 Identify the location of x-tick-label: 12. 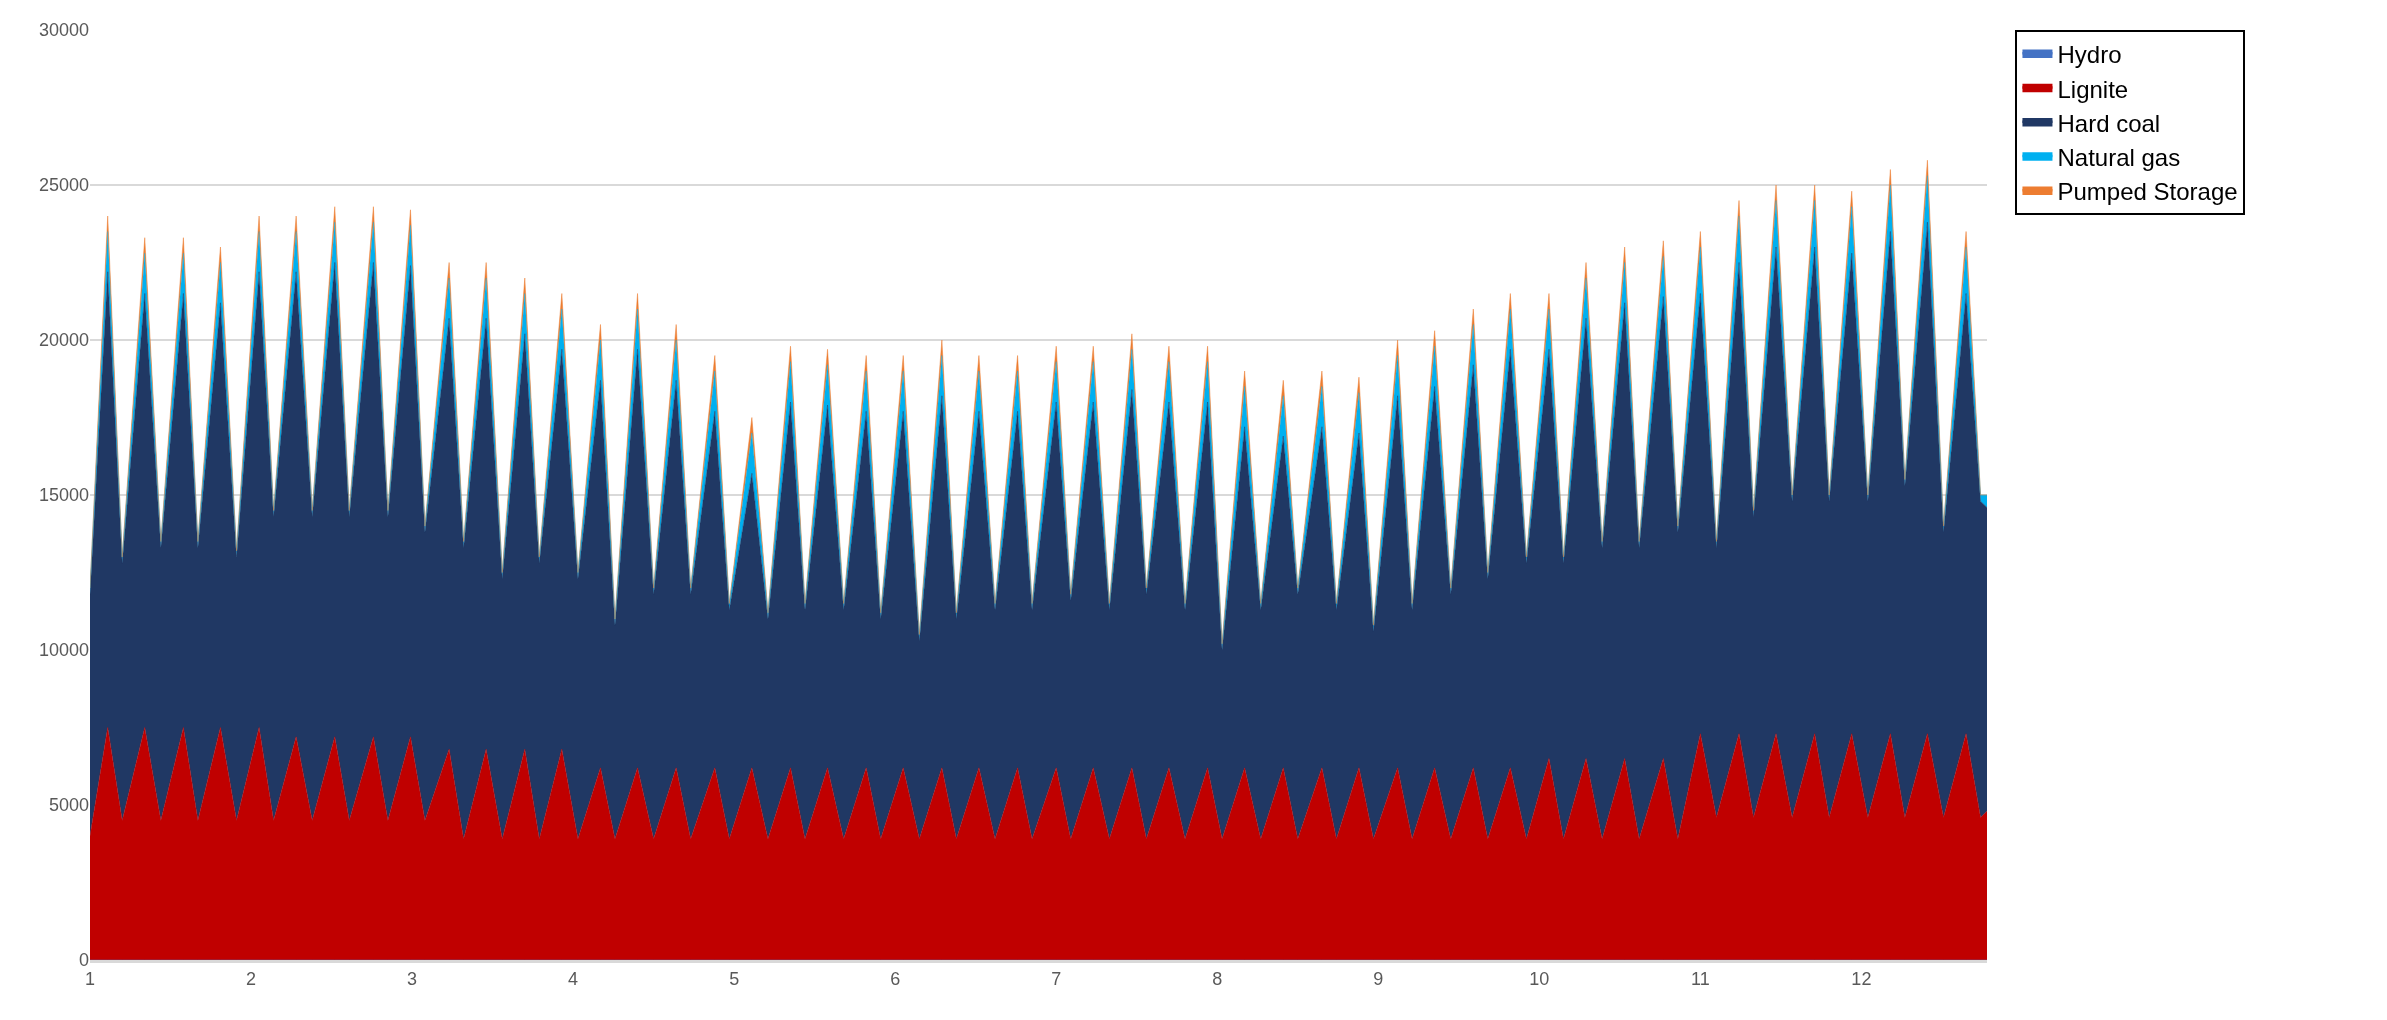
(1861, 978).